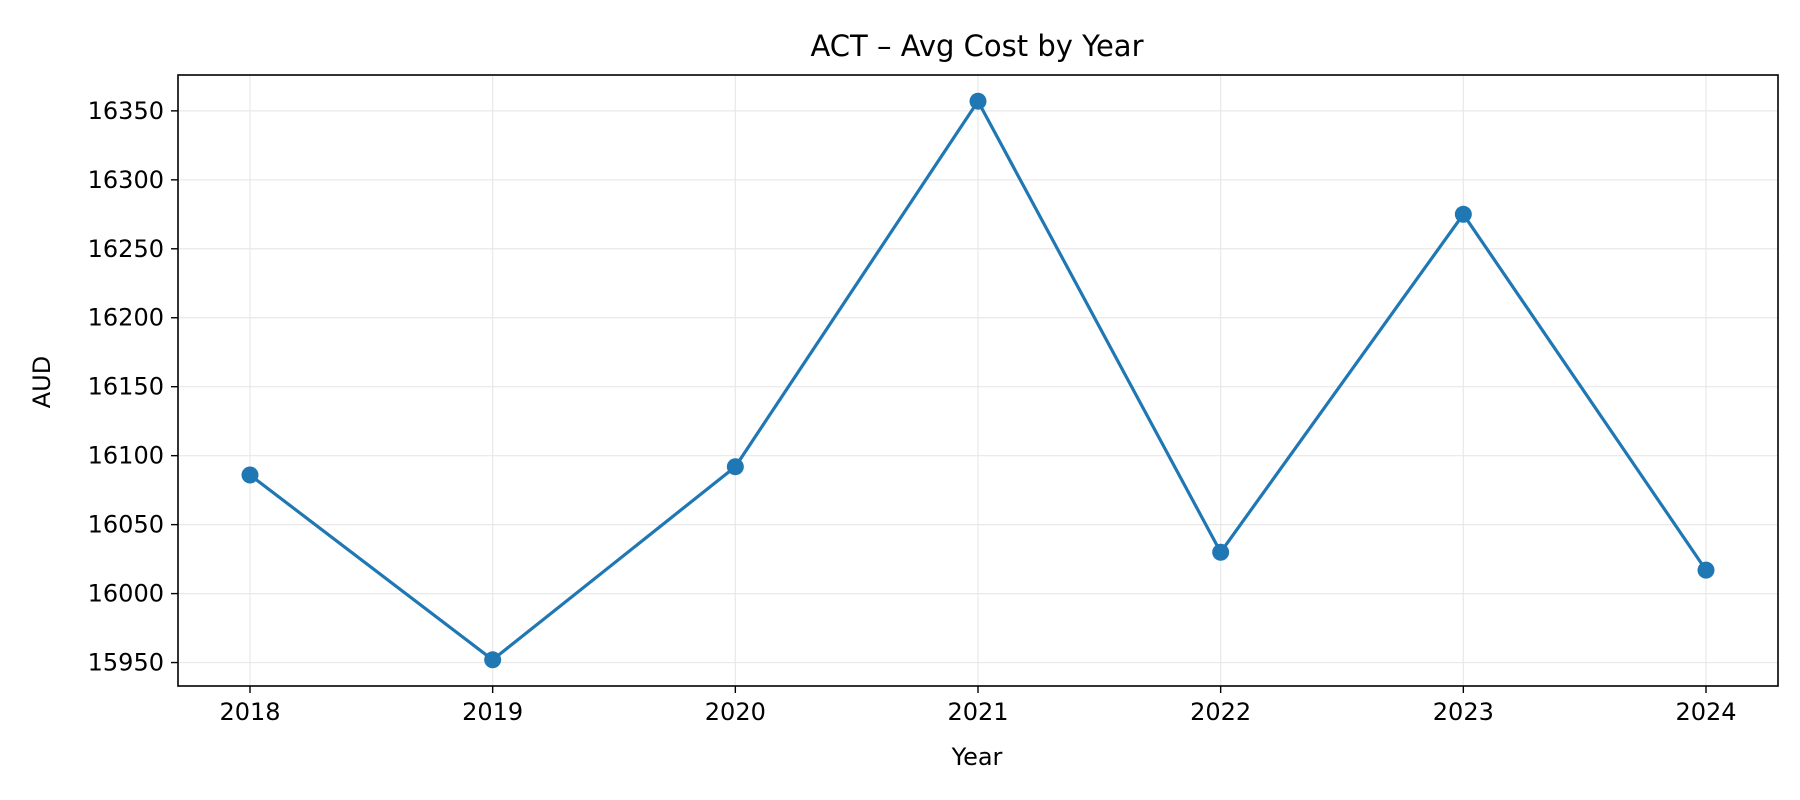 This screenshot has height=800, width=1800. I want to click on y-tick-label: 16000, so click(126, 594).